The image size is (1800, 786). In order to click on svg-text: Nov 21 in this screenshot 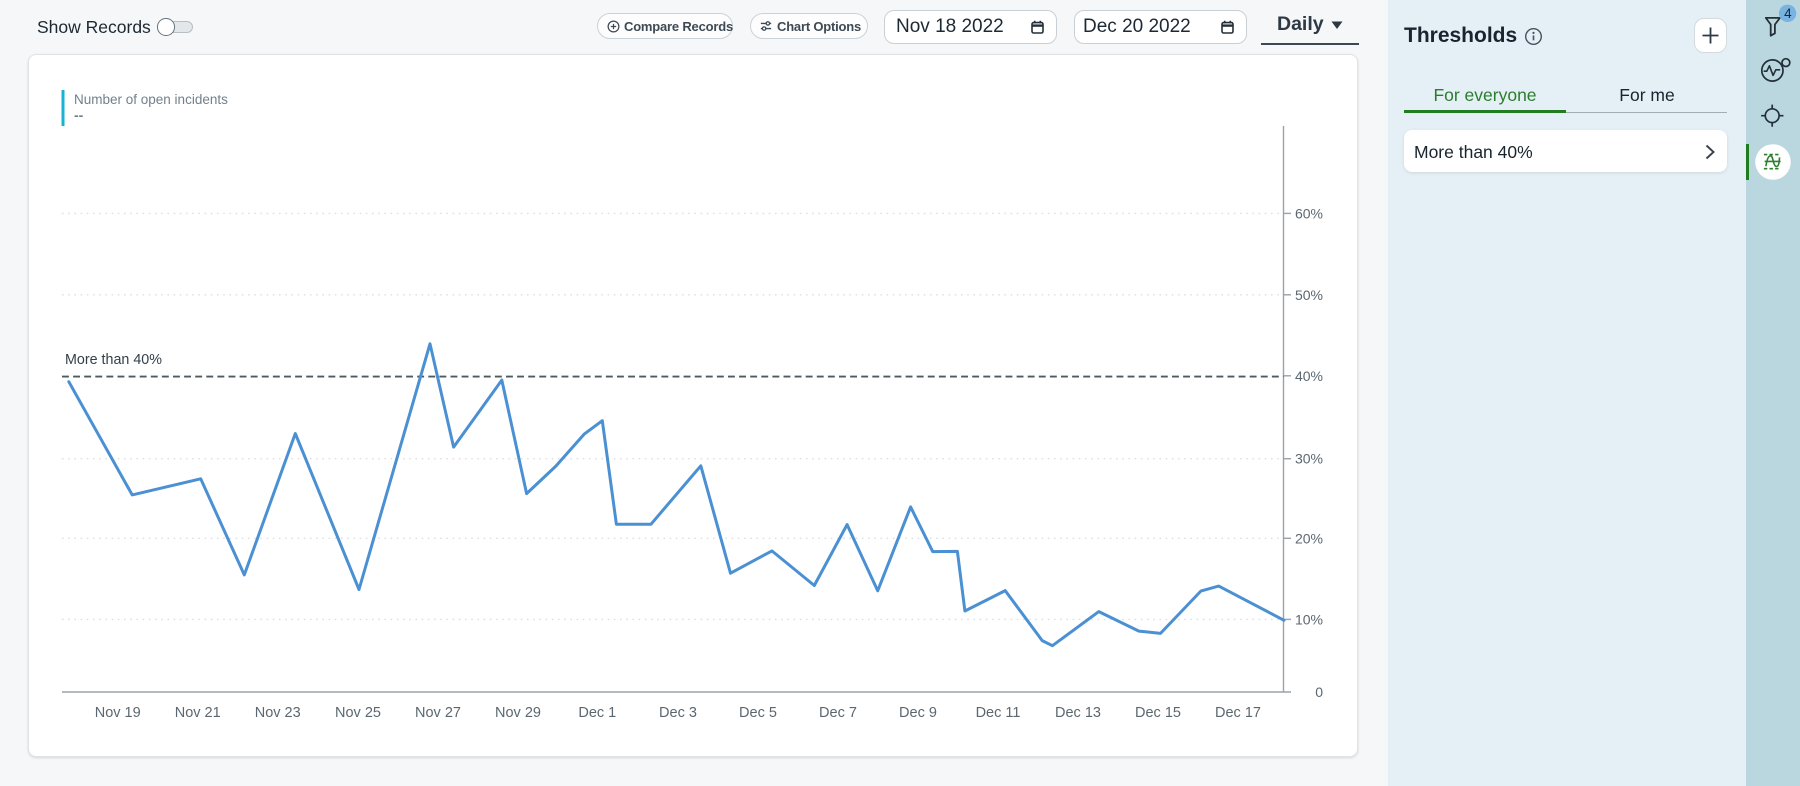, I will do `click(198, 713)`.